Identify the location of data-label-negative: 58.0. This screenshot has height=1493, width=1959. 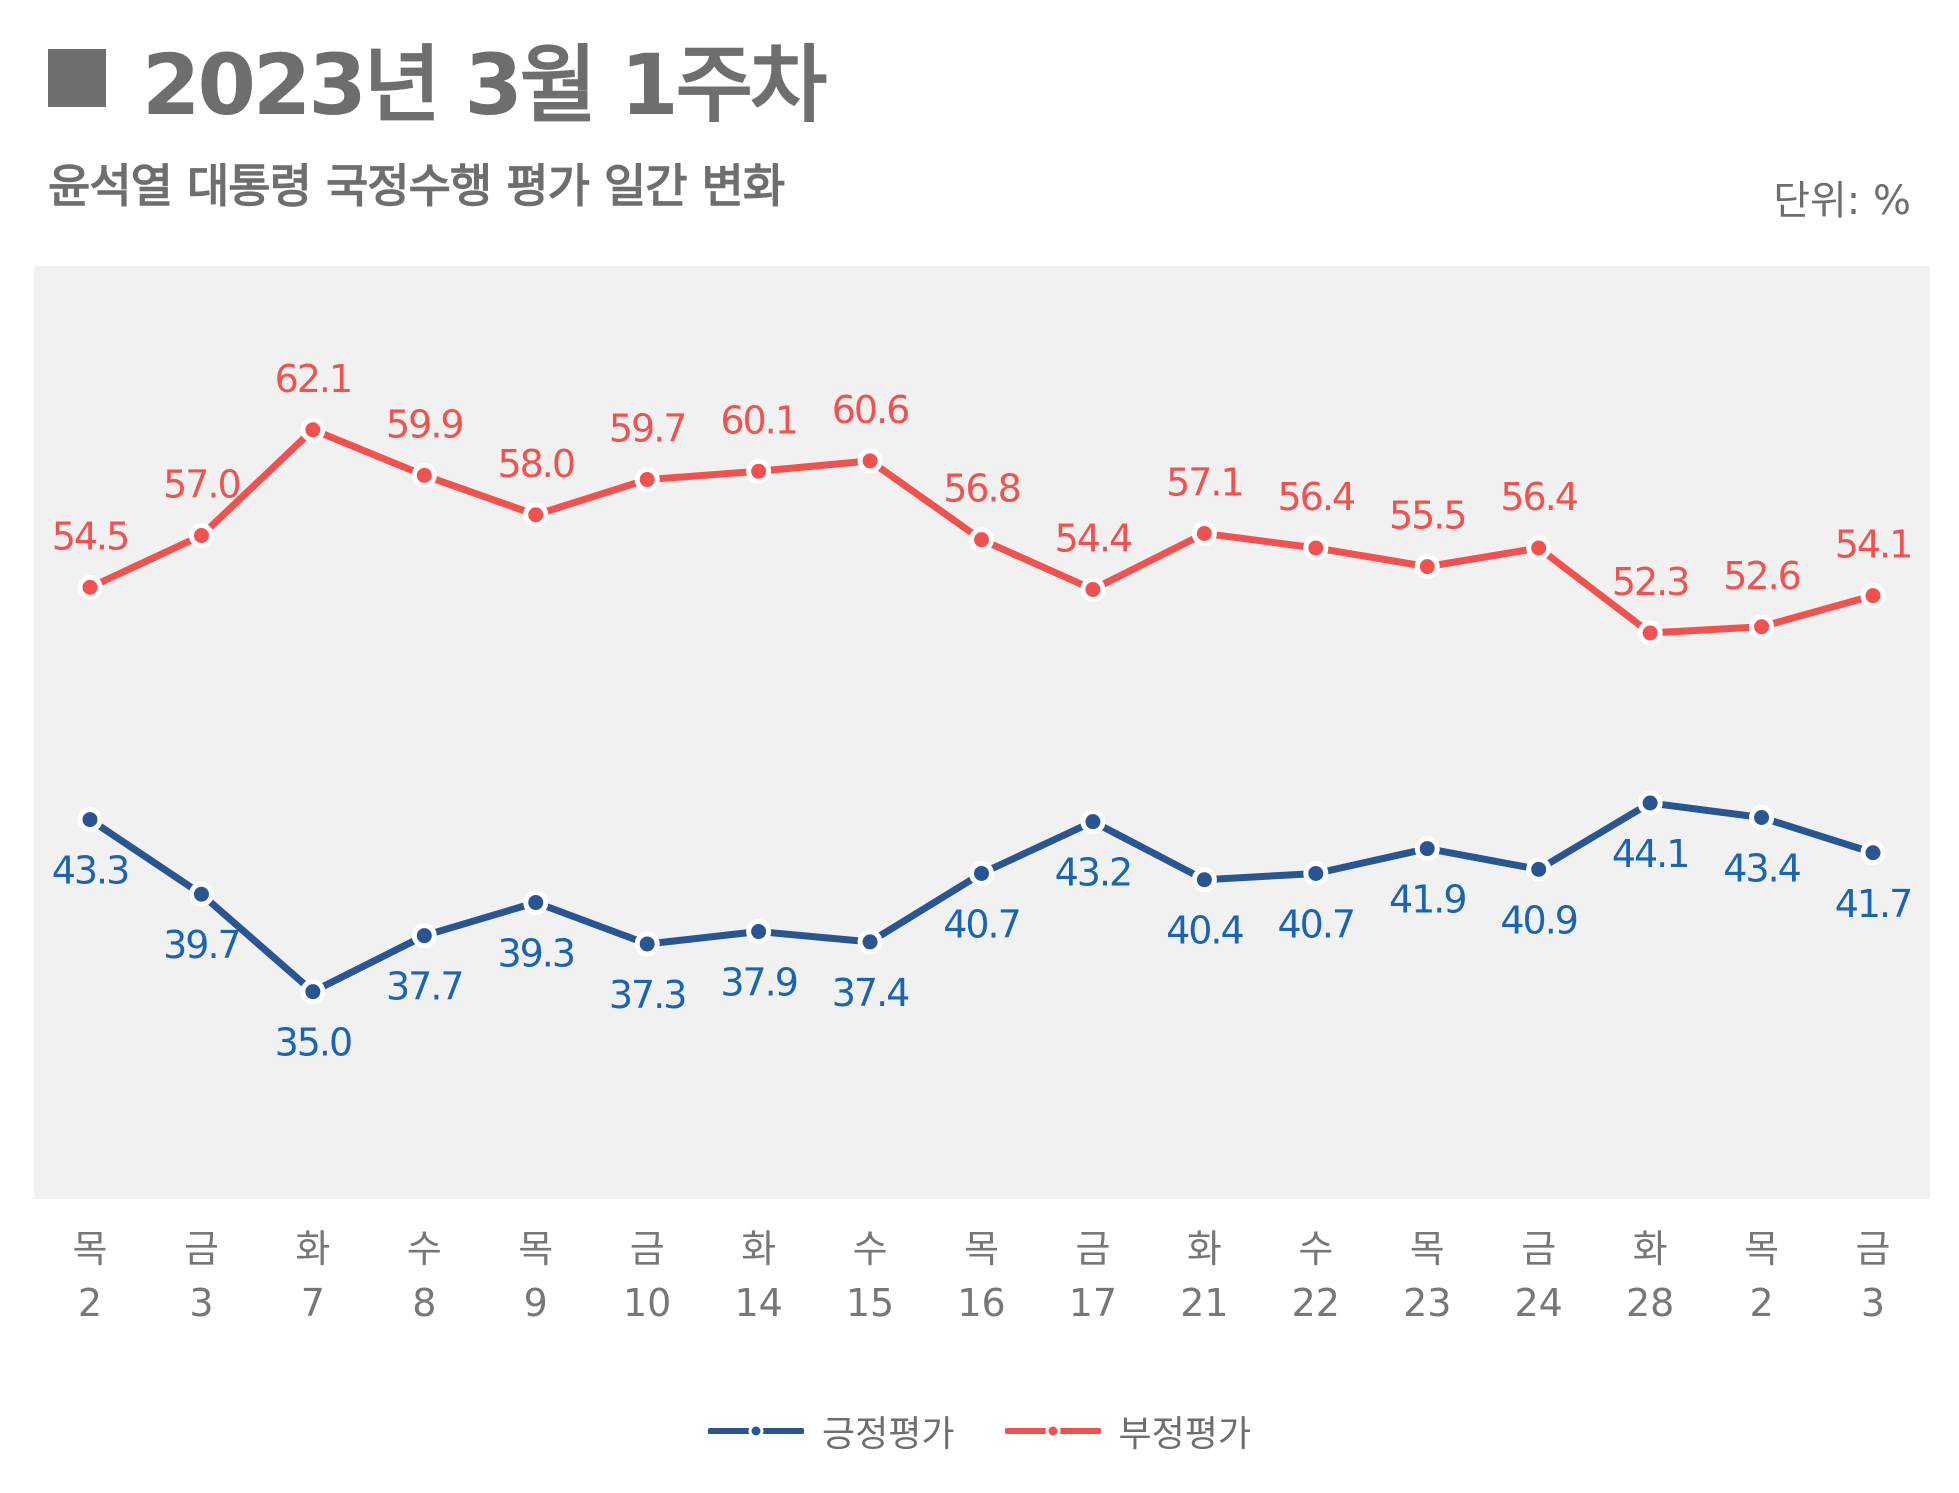
(535, 464).